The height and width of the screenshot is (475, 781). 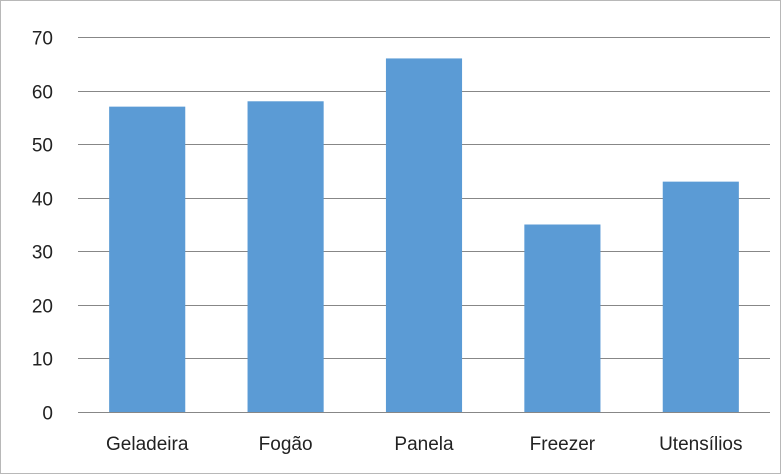 I want to click on y-tick-label-0: 0, so click(x=47, y=414).